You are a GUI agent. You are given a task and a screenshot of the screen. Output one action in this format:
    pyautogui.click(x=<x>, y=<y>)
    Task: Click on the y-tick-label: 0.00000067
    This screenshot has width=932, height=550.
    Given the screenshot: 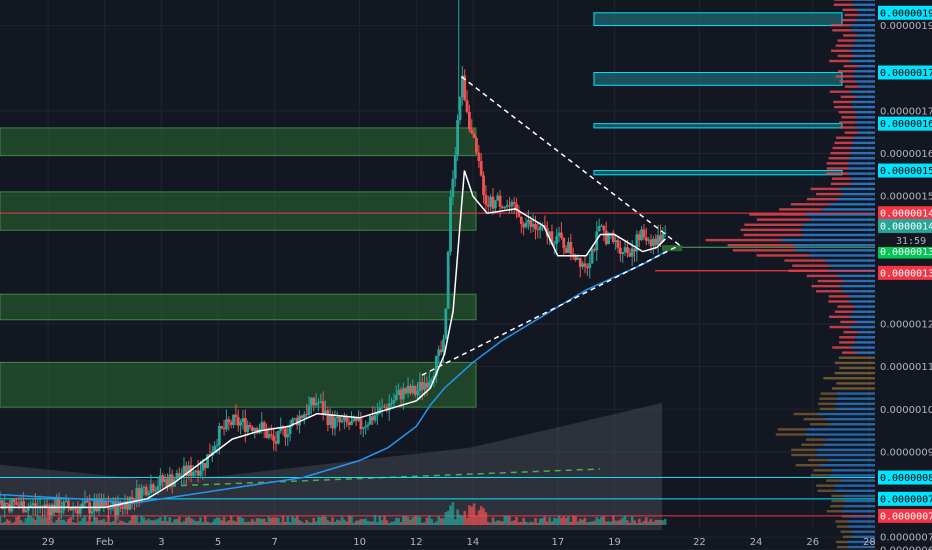 What is the action you would take?
    pyautogui.click(x=906, y=548)
    